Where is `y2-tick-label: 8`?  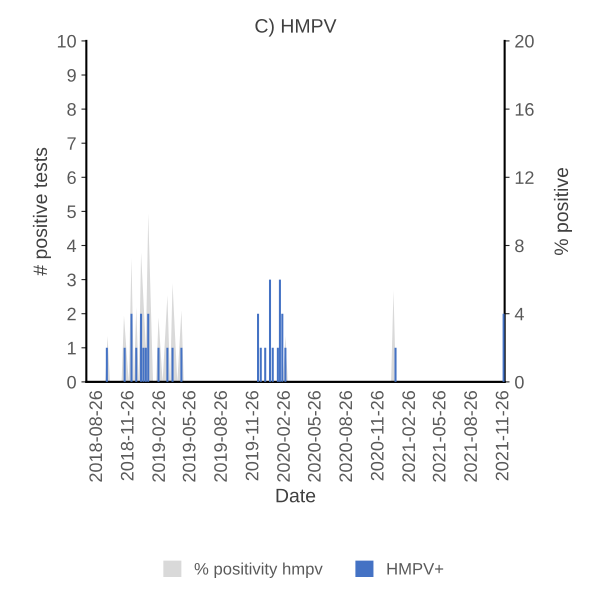
y2-tick-label: 8 is located at coordinates (519, 245).